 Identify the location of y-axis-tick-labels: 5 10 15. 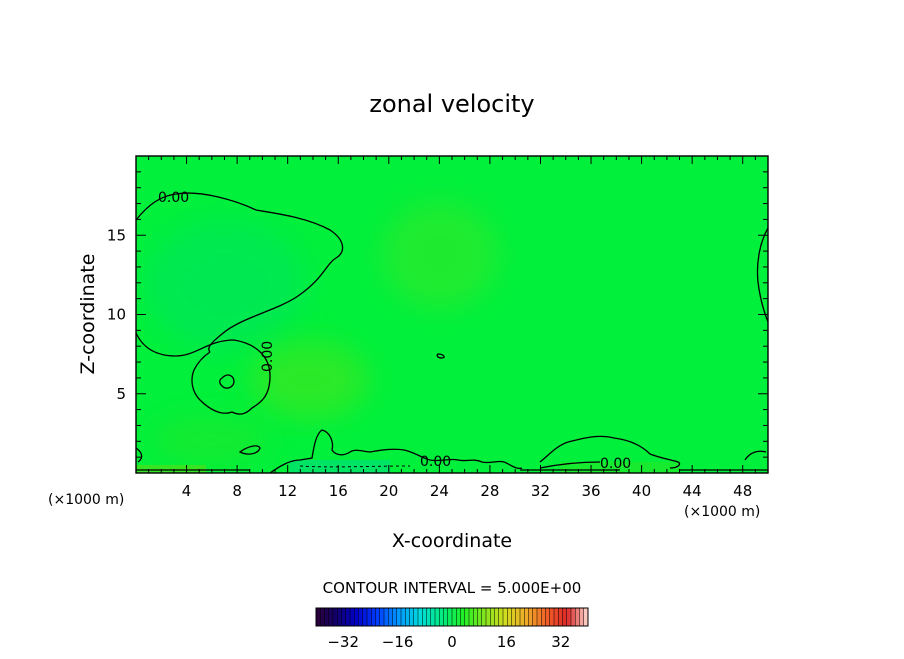
(116, 314).